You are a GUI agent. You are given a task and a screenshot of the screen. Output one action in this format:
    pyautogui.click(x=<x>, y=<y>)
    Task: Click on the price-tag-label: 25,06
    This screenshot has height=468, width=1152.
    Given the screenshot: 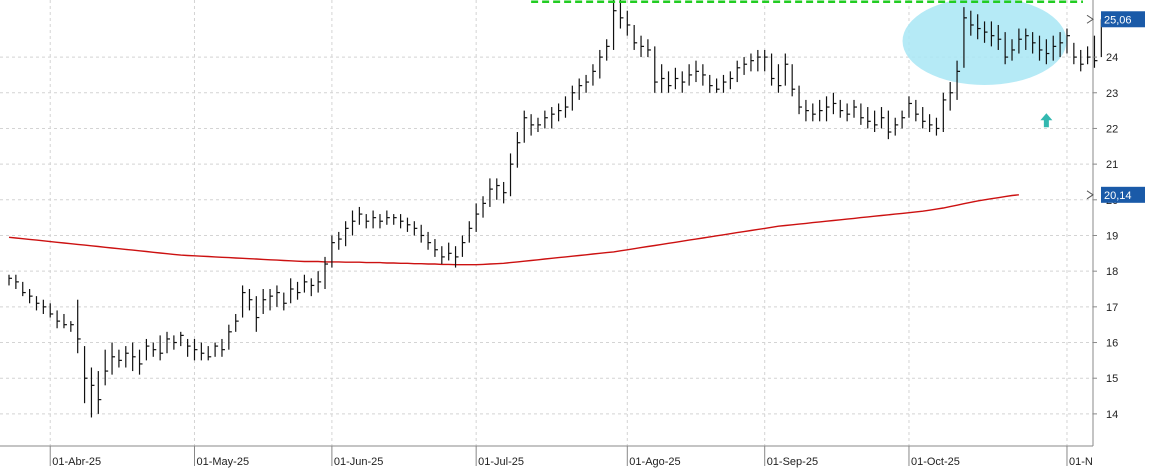 What is the action you would take?
    pyautogui.click(x=1118, y=20)
    